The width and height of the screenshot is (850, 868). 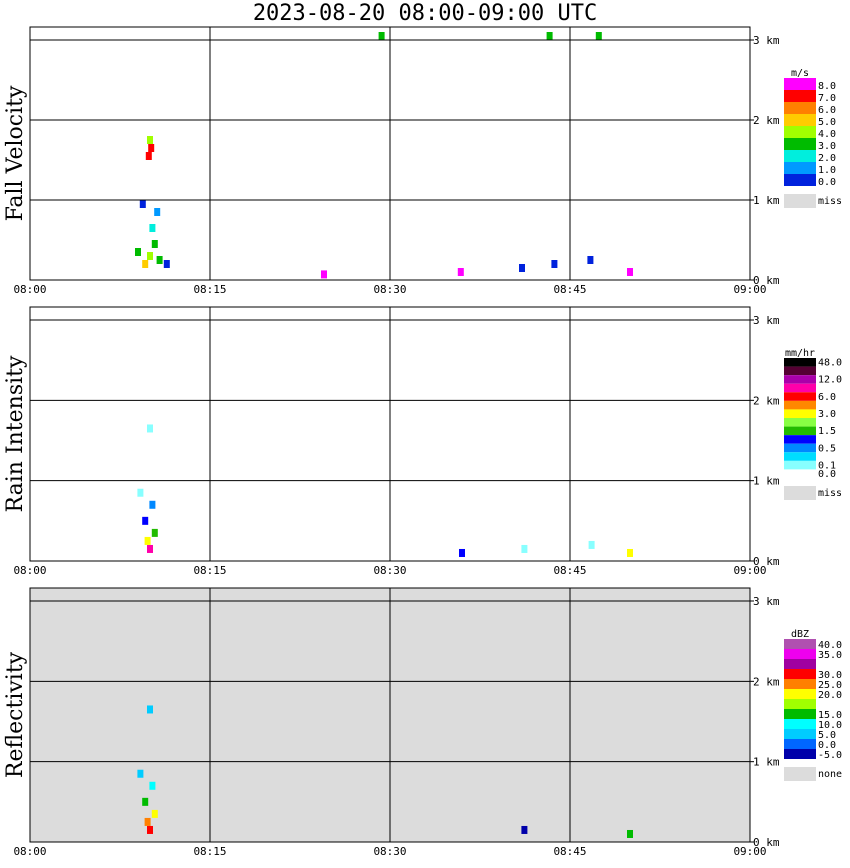 I want to click on colorbar-label: 1.0, so click(x=827, y=170).